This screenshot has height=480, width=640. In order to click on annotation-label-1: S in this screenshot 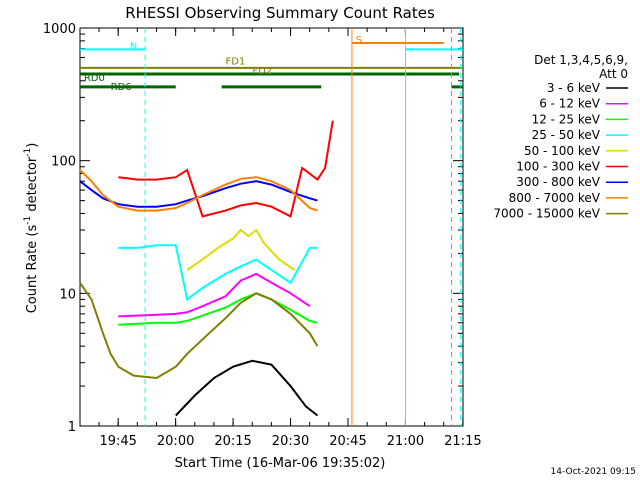, I will do `click(359, 40)`.